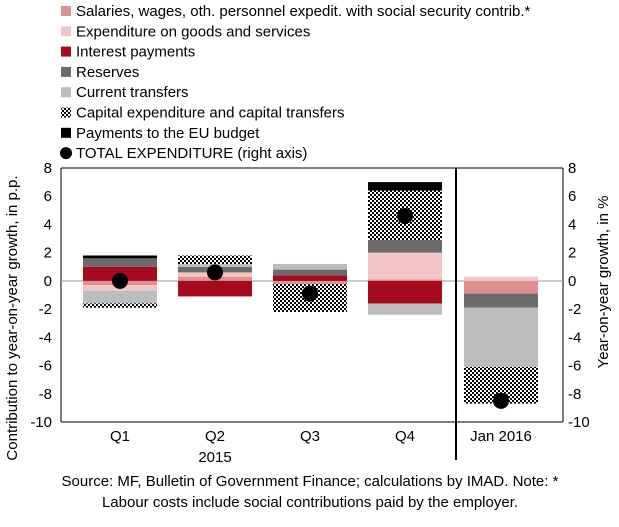  I want to click on legend-swatch-payments-to-the-eu-budget, so click(66, 132).